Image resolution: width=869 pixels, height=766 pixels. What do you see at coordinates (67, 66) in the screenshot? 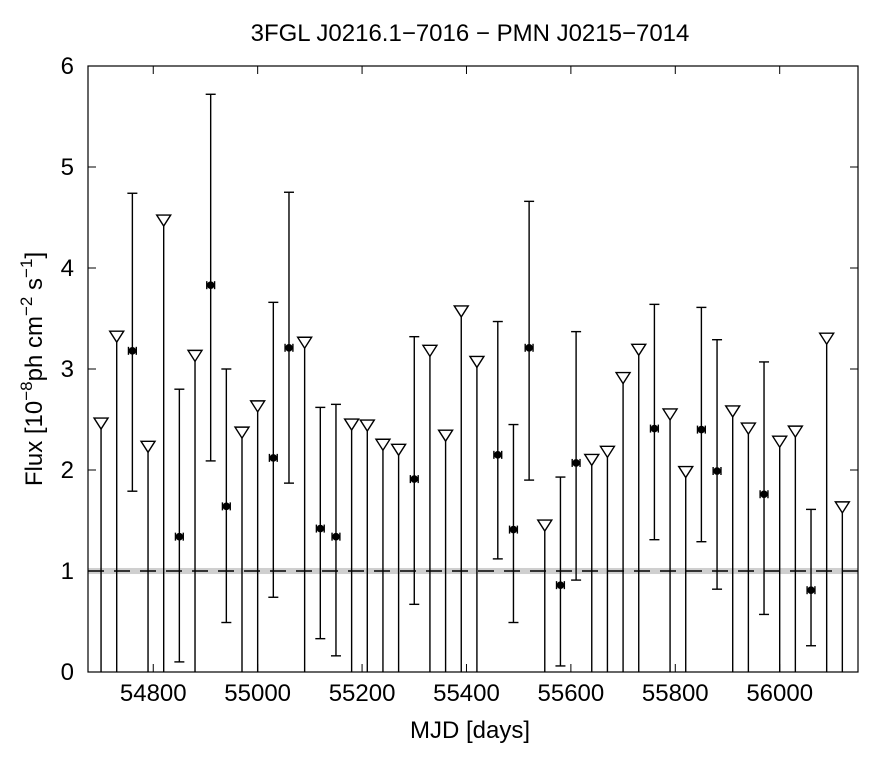
I see `y-tick-label: 6` at bounding box center [67, 66].